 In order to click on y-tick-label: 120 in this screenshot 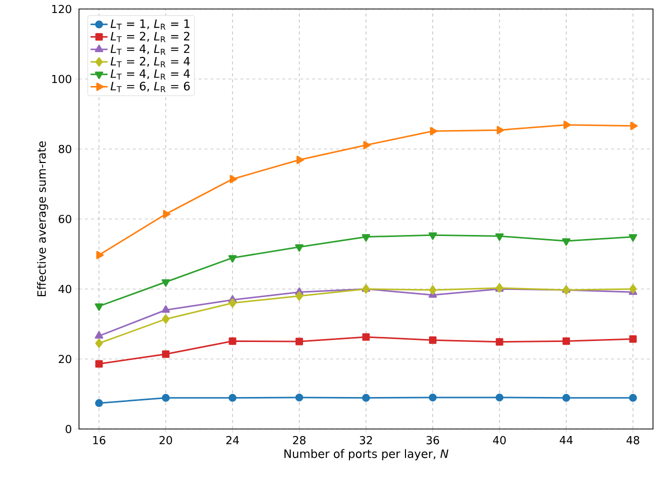, I will do `click(62, 9)`.